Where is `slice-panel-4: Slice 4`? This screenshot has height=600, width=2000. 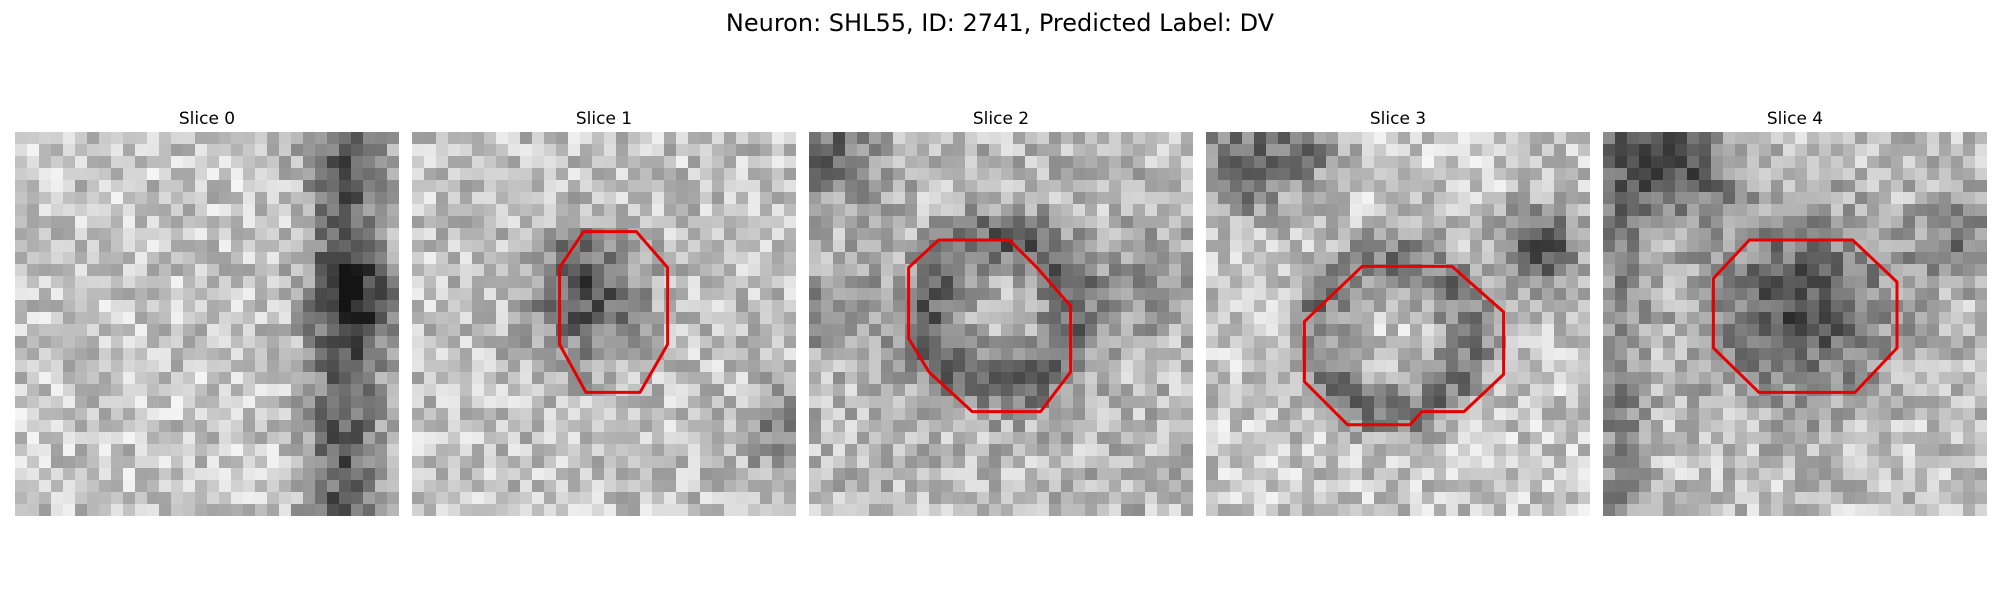 slice-panel-4: Slice 4 is located at coordinates (1795, 312).